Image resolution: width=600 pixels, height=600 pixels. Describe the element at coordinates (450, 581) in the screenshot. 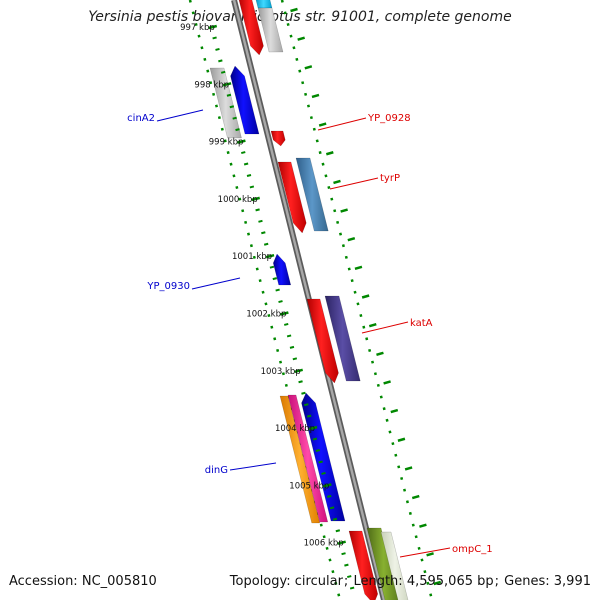

I see `length-value: 4,595,065 bp` at that location.